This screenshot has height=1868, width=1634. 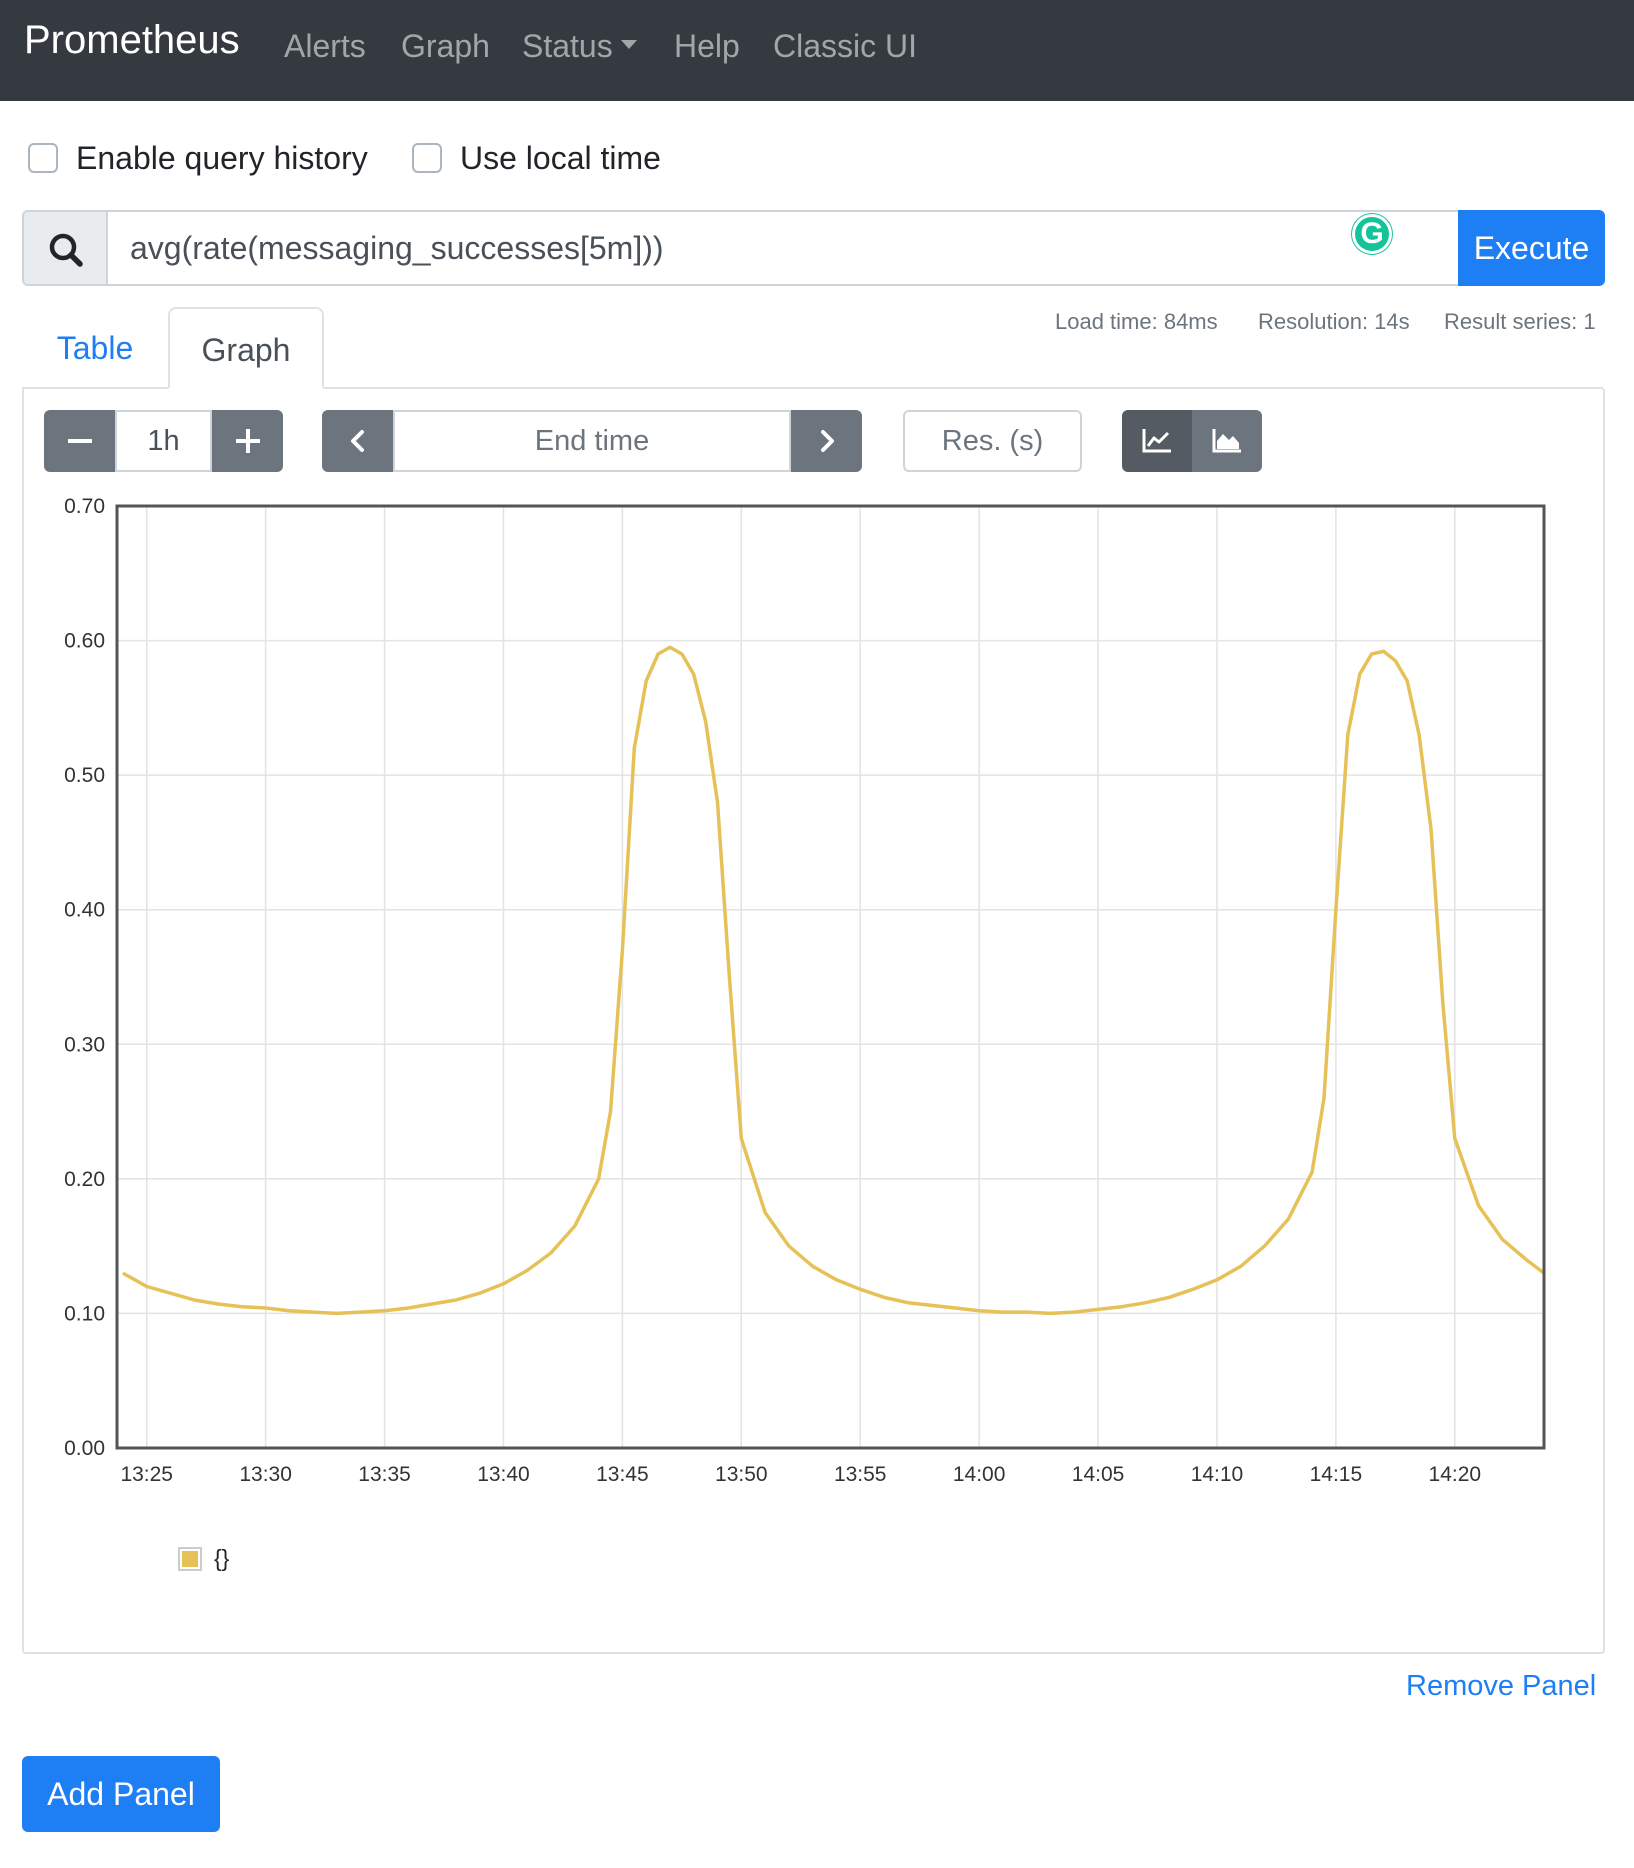 I want to click on y-tick-label: 0.30, so click(x=84, y=1044).